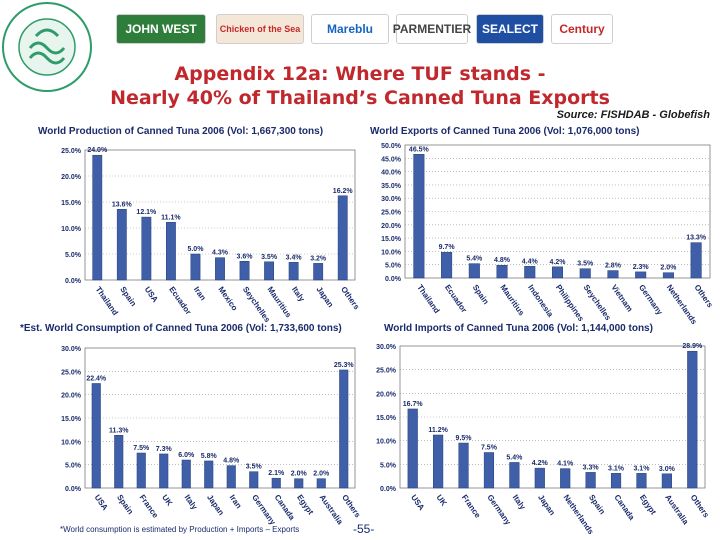 The height and width of the screenshot is (540, 720). Describe the element at coordinates (146, 212) in the screenshot. I see `data-label: 12.1%` at that location.